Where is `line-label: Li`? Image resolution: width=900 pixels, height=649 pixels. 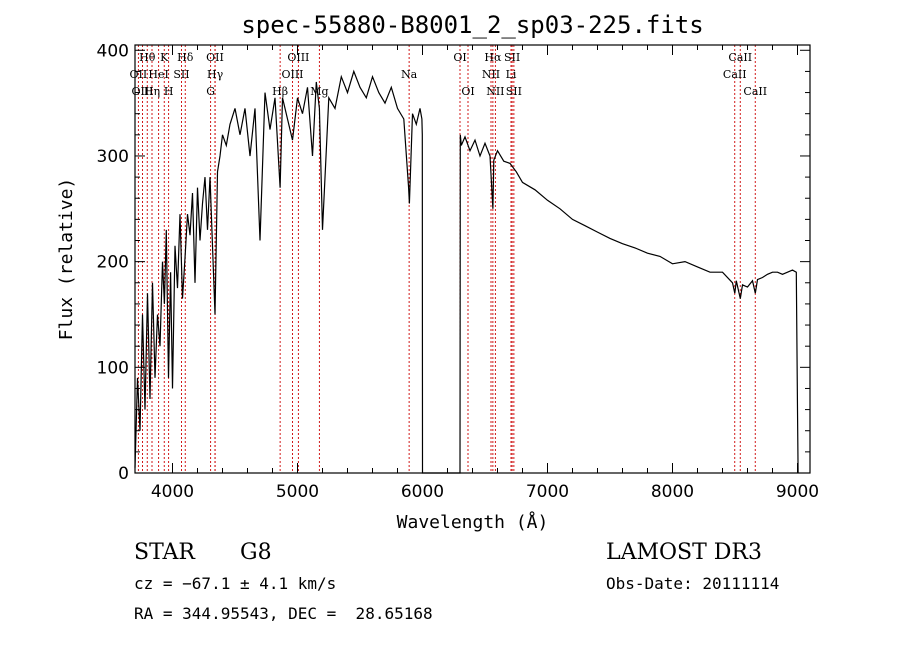
line-label: Li is located at coordinates (511, 74).